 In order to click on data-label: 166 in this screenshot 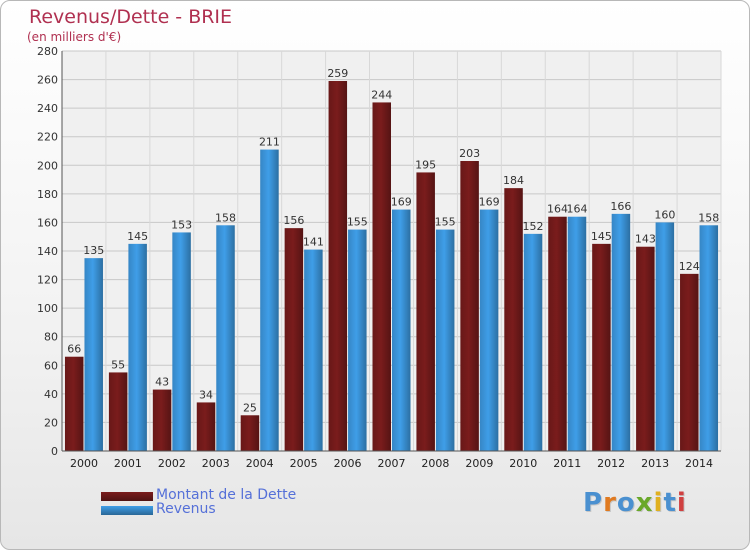, I will do `click(620, 206)`.